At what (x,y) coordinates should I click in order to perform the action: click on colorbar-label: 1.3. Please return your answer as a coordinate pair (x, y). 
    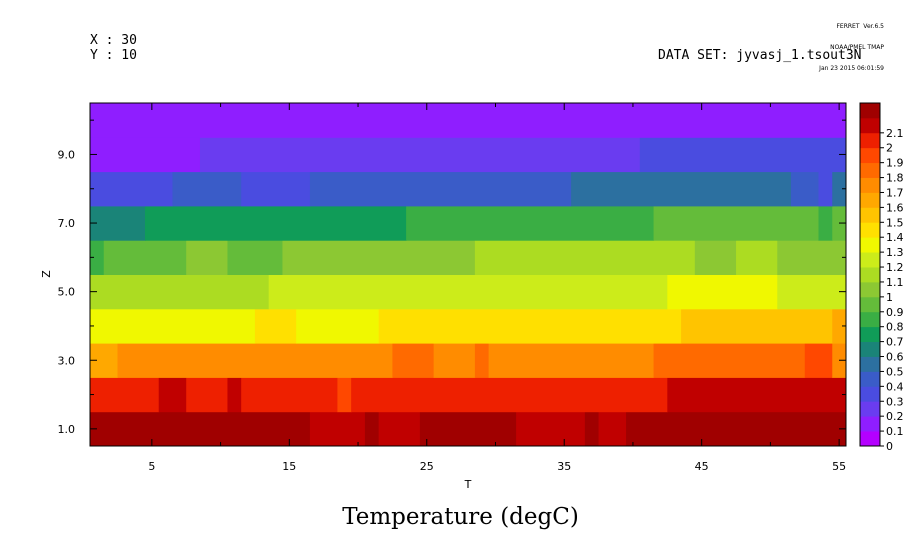
    Looking at the image, I should click on (895, 252).